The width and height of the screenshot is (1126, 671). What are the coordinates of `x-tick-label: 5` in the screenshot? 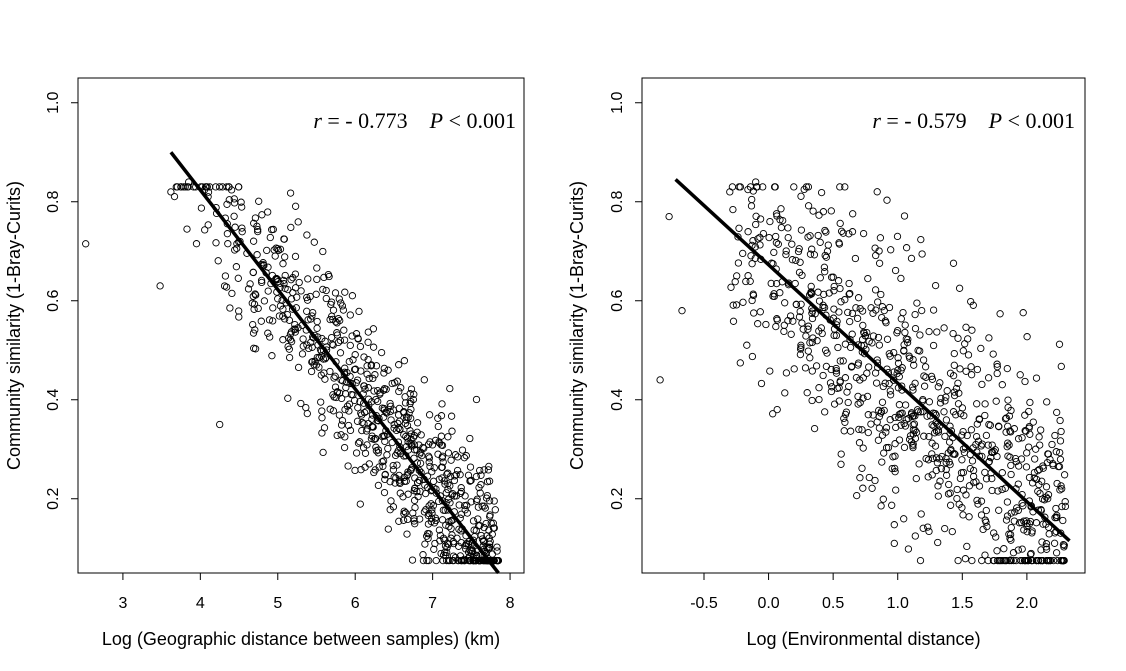 It's located at (277, 603).